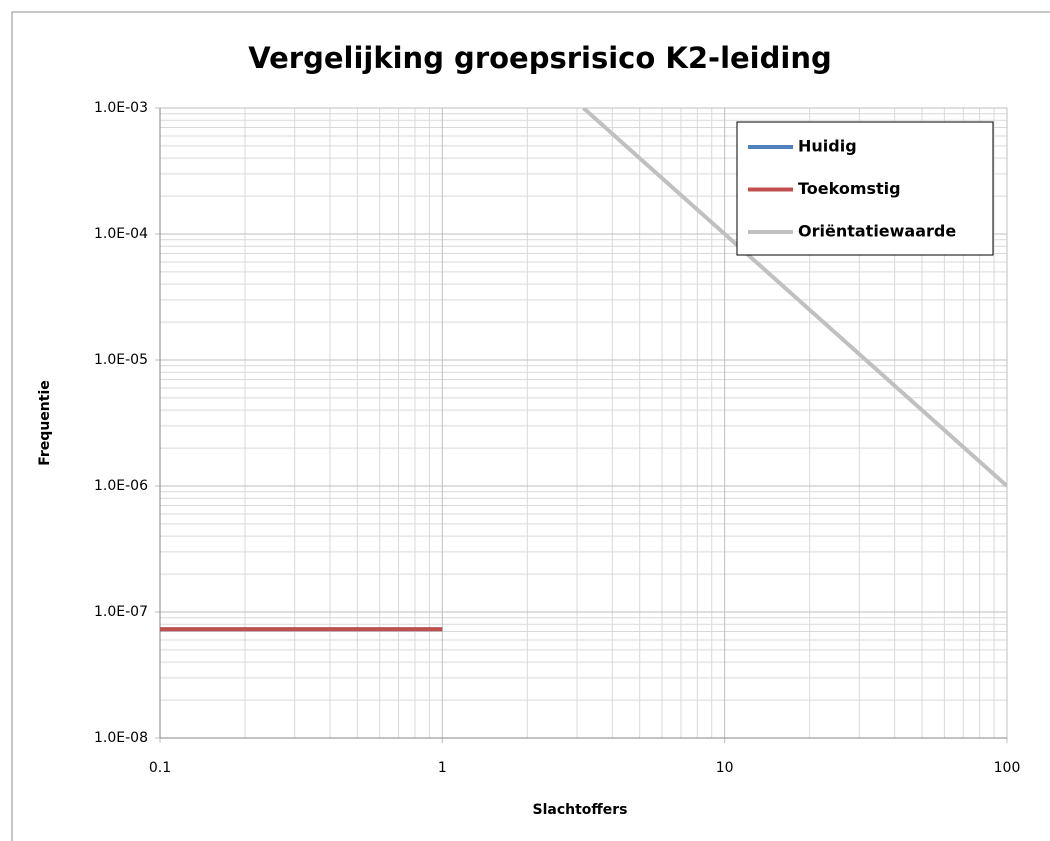 The width and height of the screenshot is (1050, 841). What do you see at coordinates (849, 188) in the screenshot?
I see `legend-label: Toekomstig` at bounding box center [849, 188].